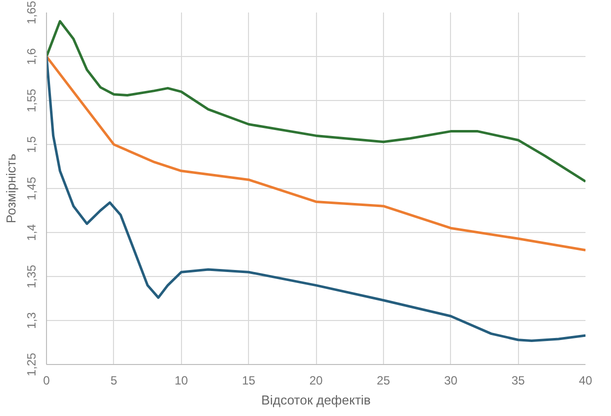 This screenshot has width=611, height=416. What do you see at coordinates (249, 381) in the screenshot?
I see `x-tick-label: 15` at bounding box center [249, 381].